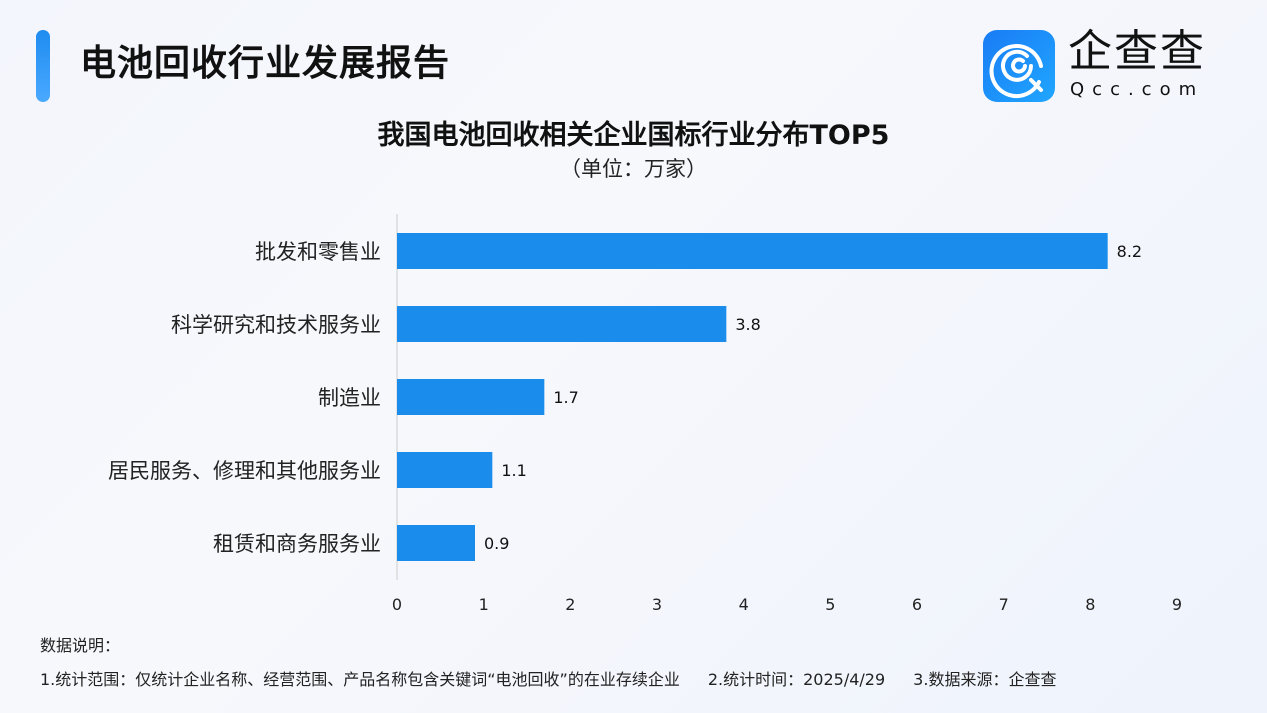  Describe the element at coordinates (1129, 251) in the screenshot. I see `value-label: 8.2` at that location.